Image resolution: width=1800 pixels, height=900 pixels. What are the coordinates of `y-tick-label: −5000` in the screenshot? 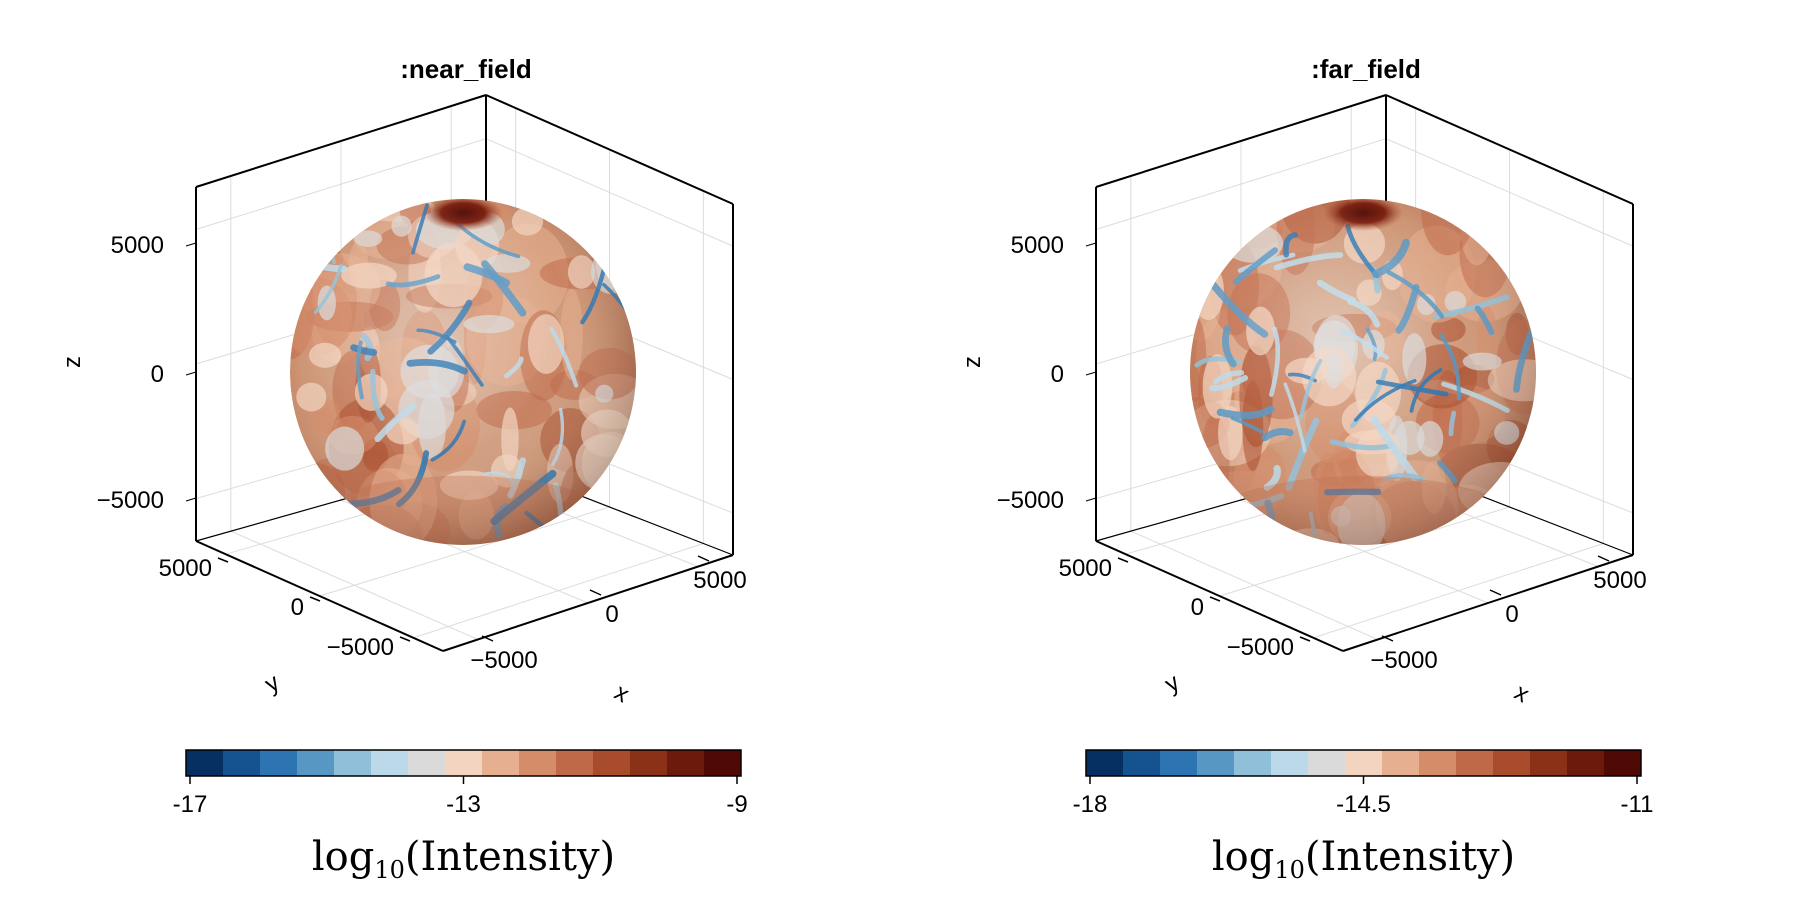 It's located at (360, 647).